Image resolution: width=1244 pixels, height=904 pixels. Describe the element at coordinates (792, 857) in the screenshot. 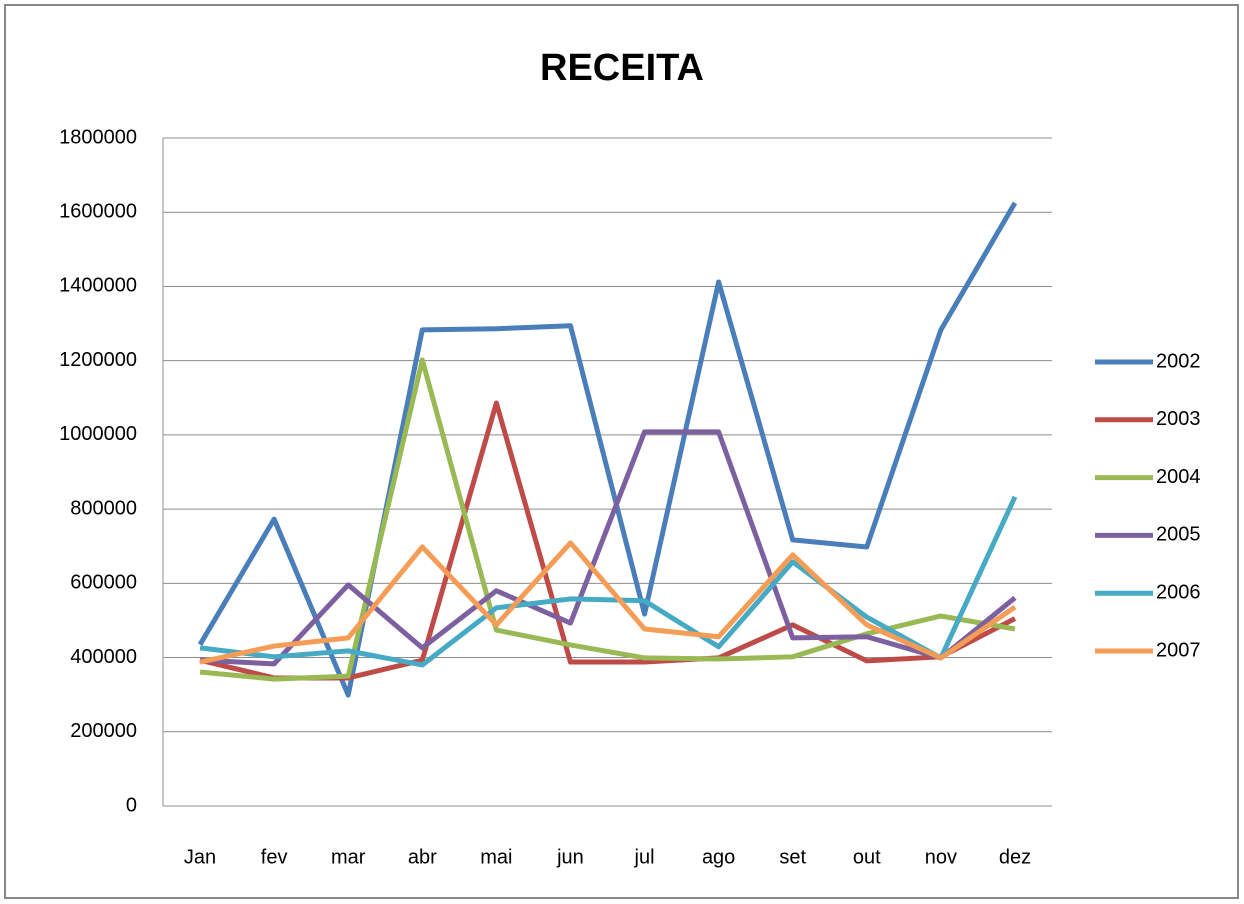

I see `x-tick-label: set` at that location.